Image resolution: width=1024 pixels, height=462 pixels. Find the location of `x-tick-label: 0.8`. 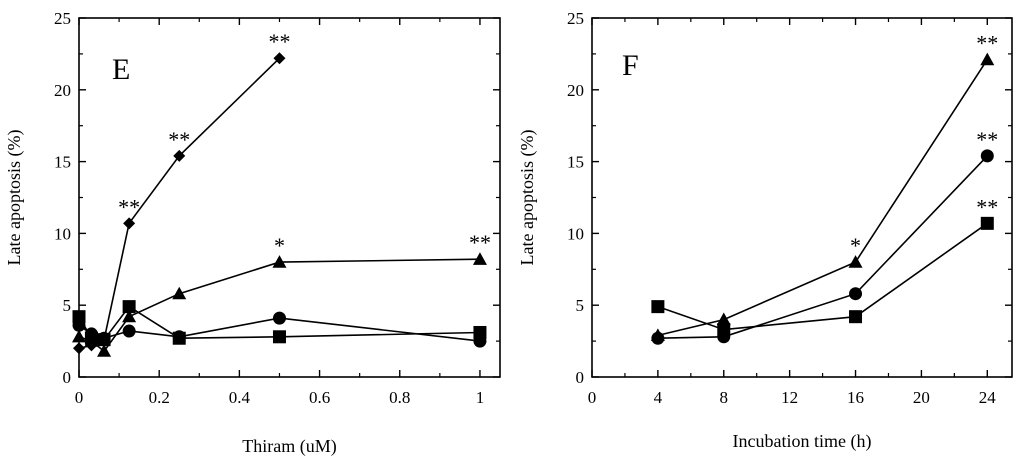

x-tick-label: 0.8 is located at coordinates (399, 397).